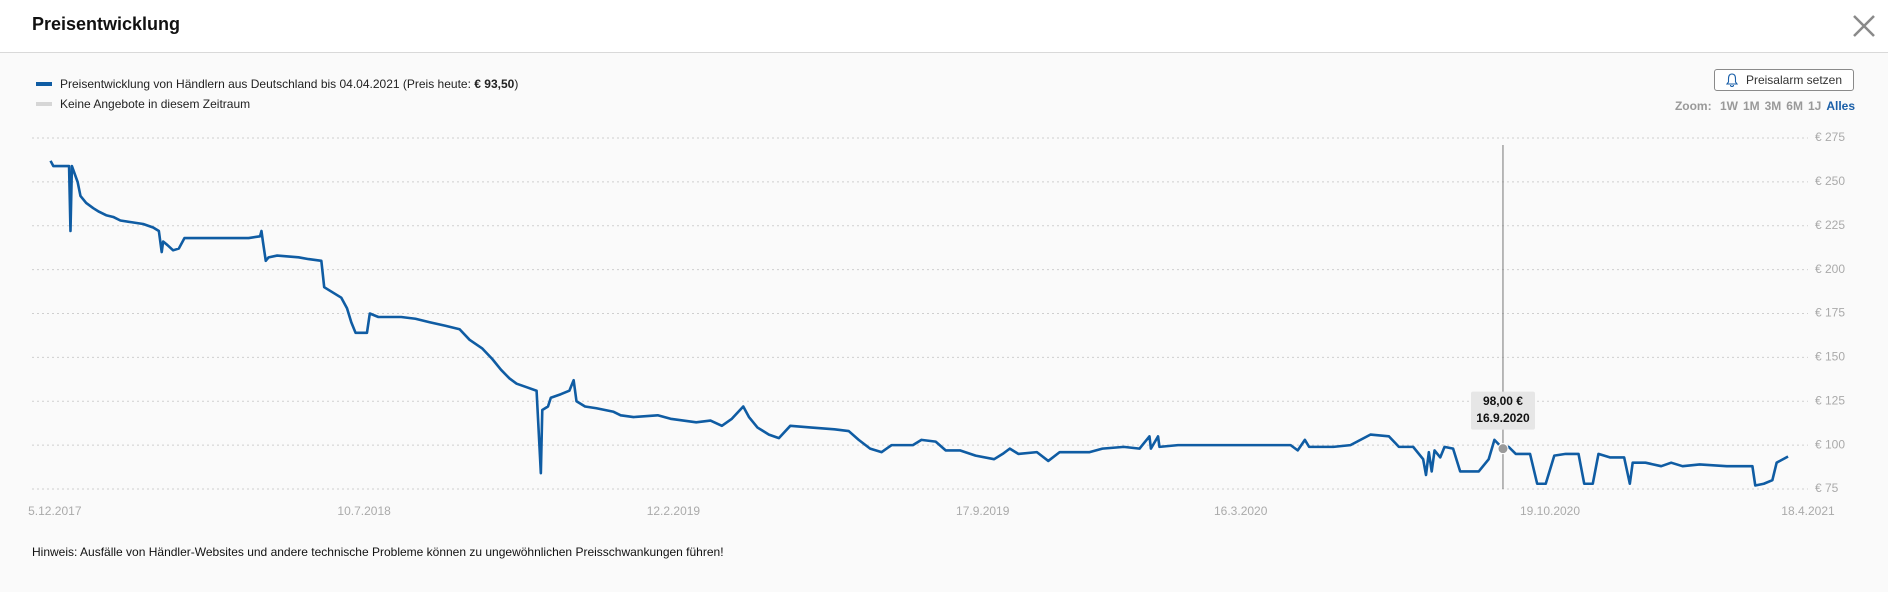  Describe the element at coordinates (1840, 106) in the screenshot. I see `zoom-option: Alles` at that location.